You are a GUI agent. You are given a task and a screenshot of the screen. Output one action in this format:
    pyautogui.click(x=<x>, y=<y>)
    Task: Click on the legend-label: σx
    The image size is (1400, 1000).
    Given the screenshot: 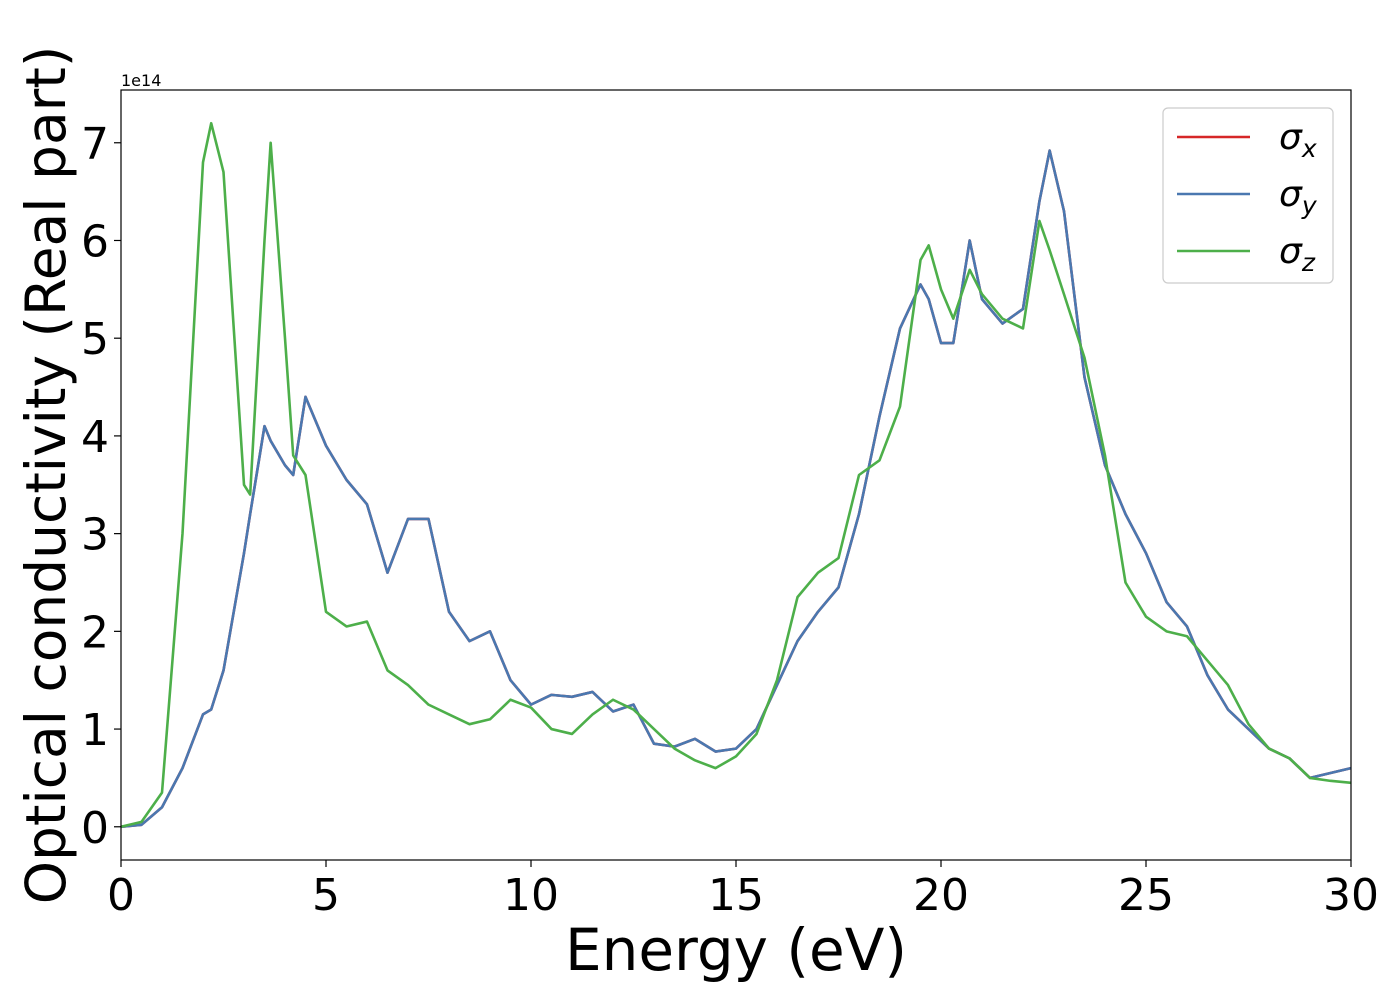 What is the action you would take?
    pyautogui.click(x=1298, y=140)
    